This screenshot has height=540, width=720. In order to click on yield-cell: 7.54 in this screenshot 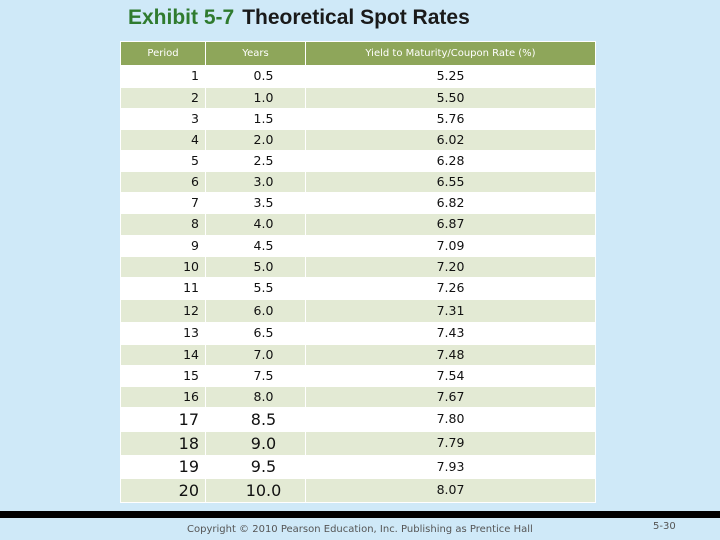, I will do `click(450, 376)`.